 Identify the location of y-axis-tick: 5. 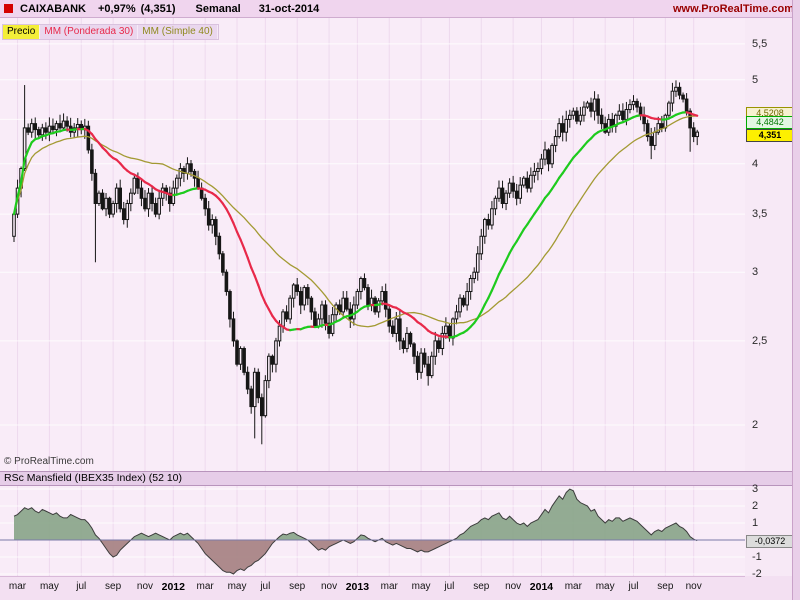
(755, 79).